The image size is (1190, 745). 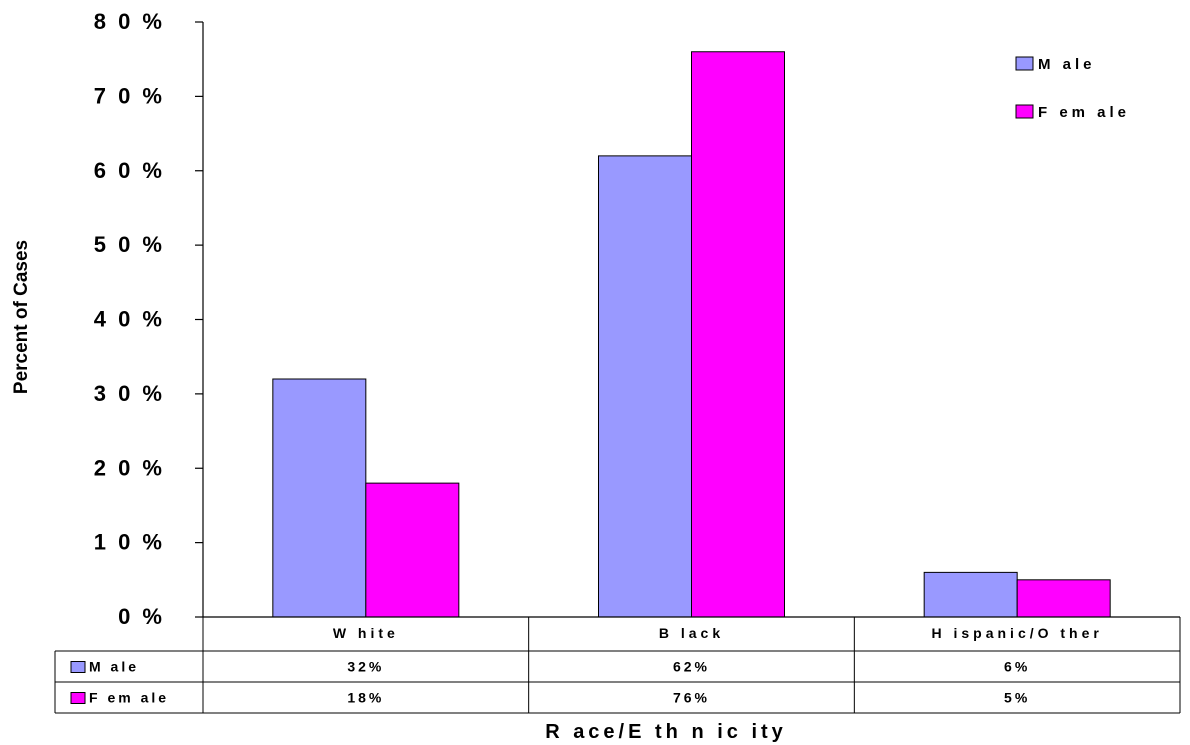 What do you see at coordinates (1017, 667) in the screenshot?
I see `data-label: 6%` at bounding box center [1017, 667].